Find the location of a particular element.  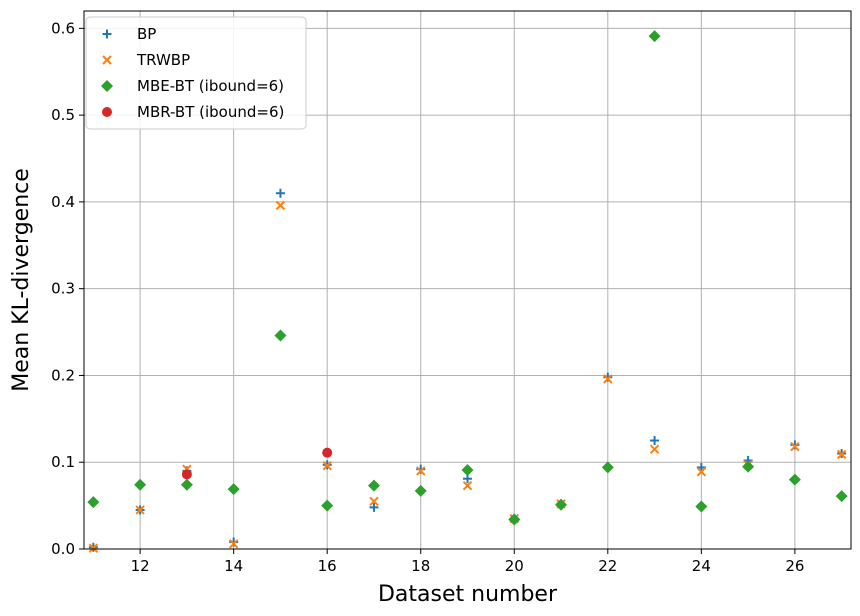

x-tick-label: 20 is located at coordinates (514, 566).